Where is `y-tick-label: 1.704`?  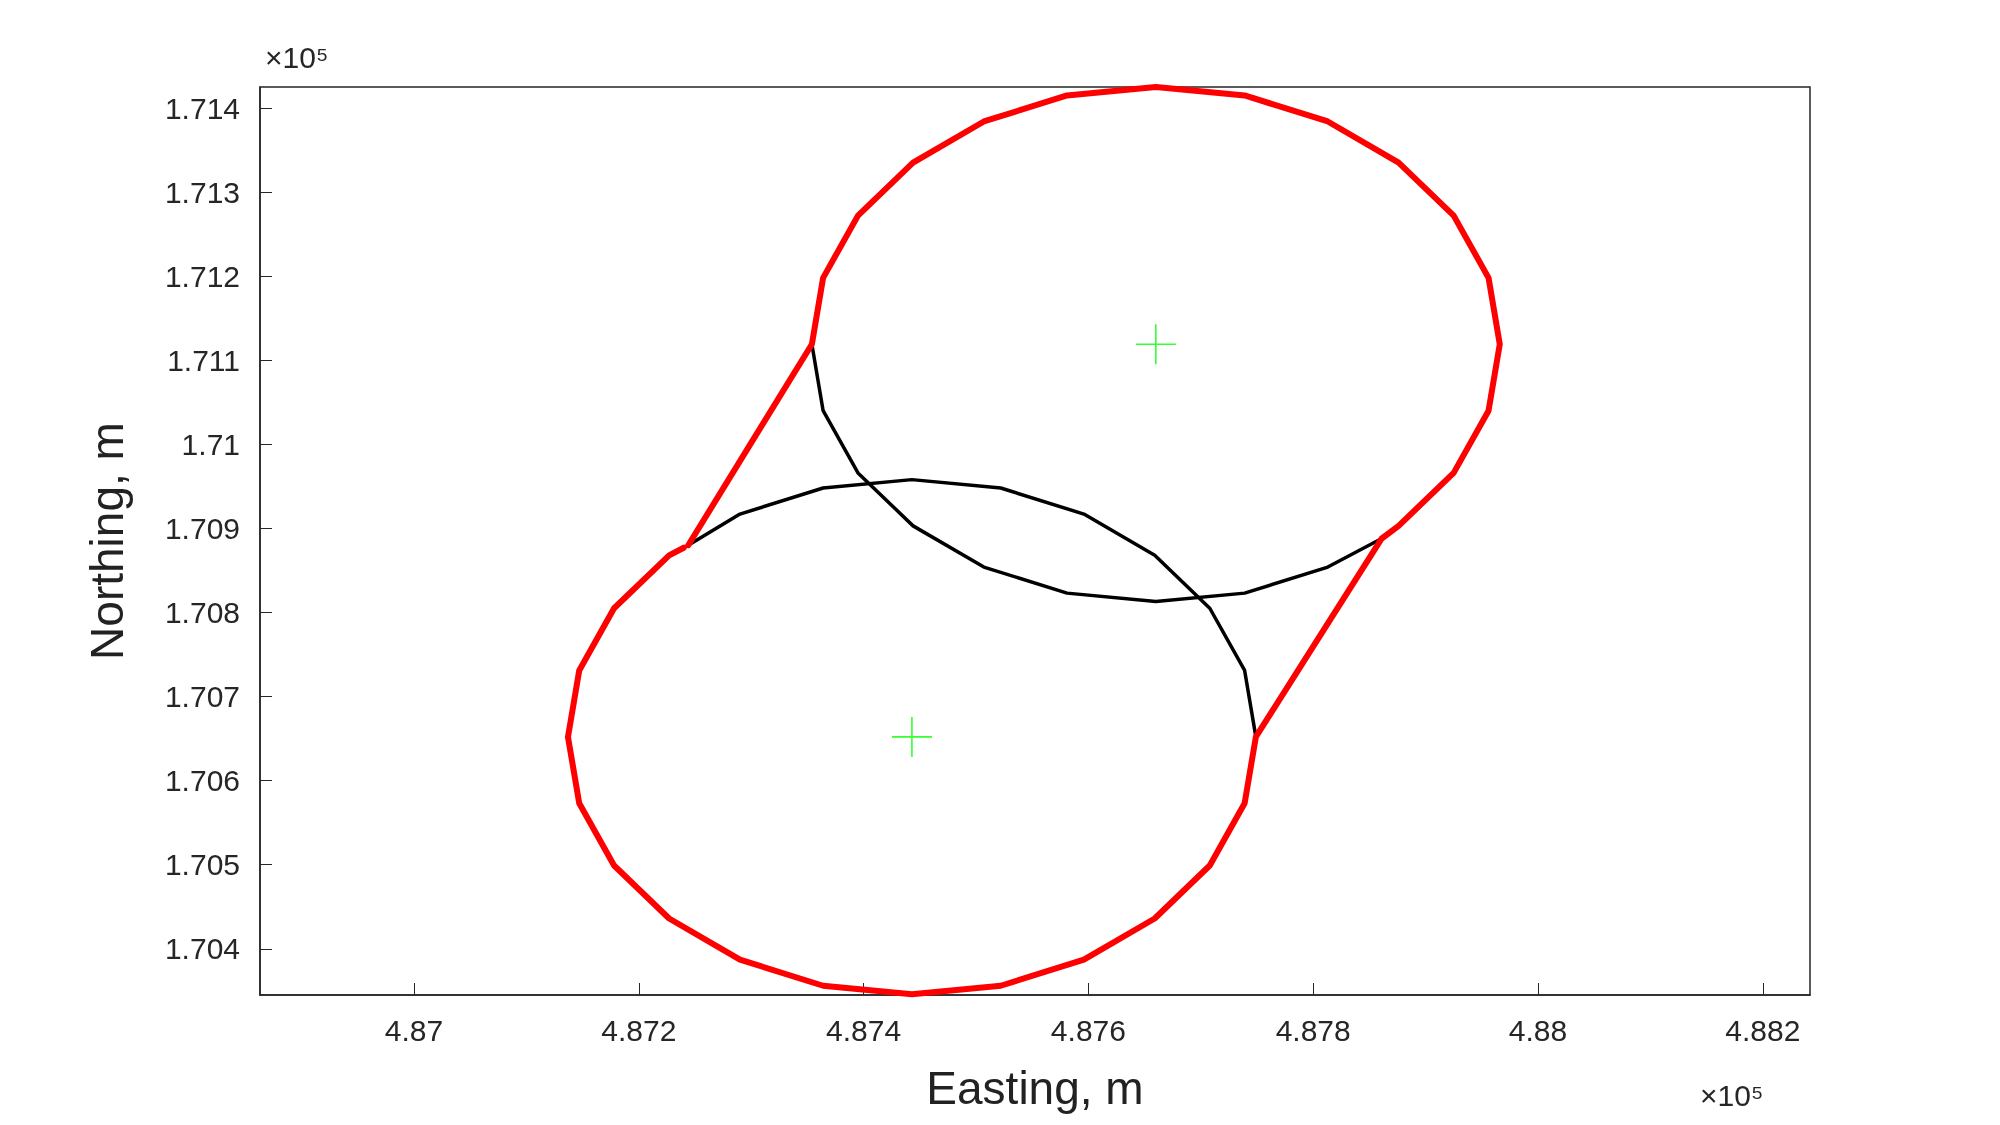
y-tick-label: 1.704 is located at coordinates (202, 949).